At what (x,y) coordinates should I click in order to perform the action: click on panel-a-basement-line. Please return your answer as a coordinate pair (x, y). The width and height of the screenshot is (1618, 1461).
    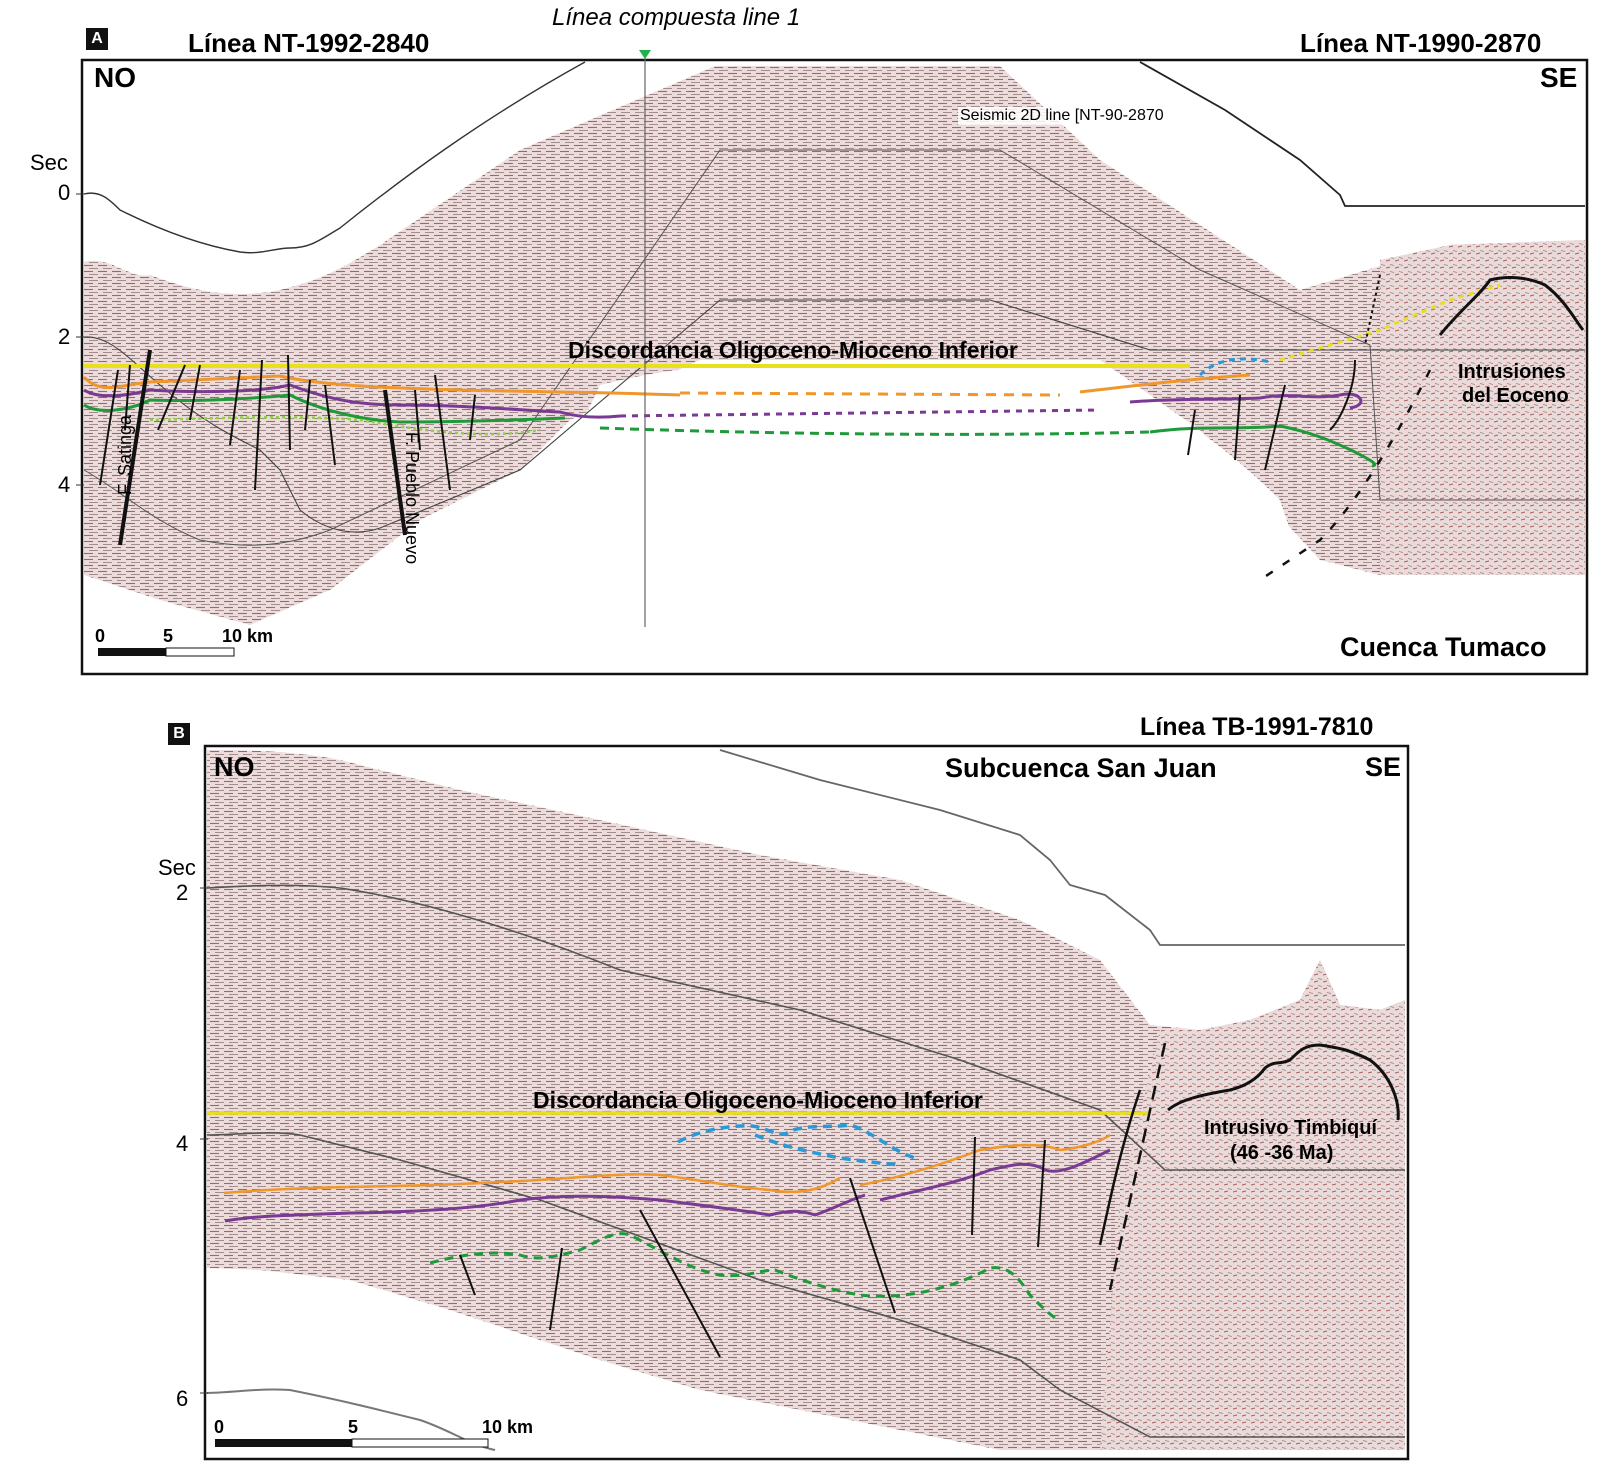
    Looking at the image, I should click on (834, 416).